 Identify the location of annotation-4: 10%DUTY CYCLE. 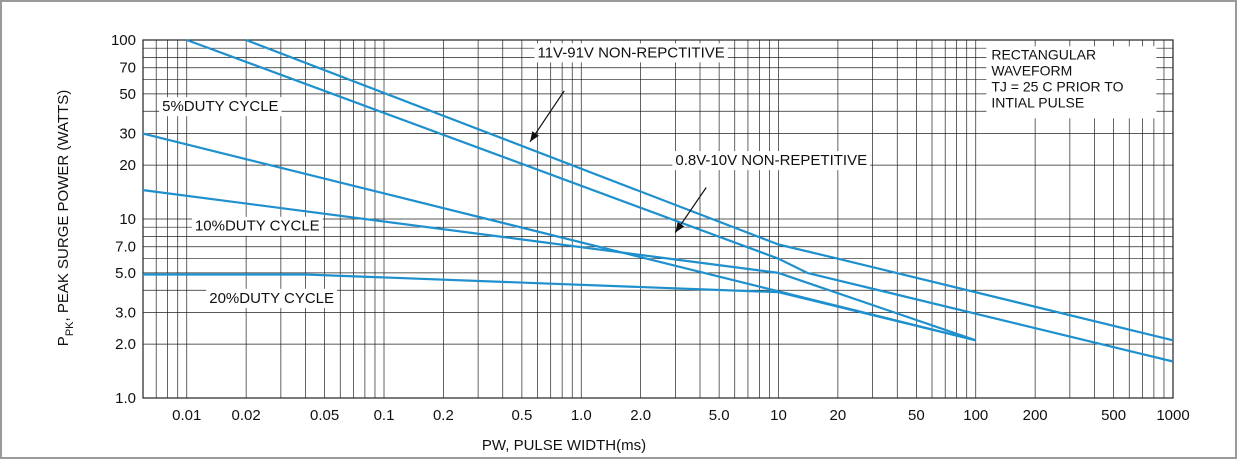
(257, 226).